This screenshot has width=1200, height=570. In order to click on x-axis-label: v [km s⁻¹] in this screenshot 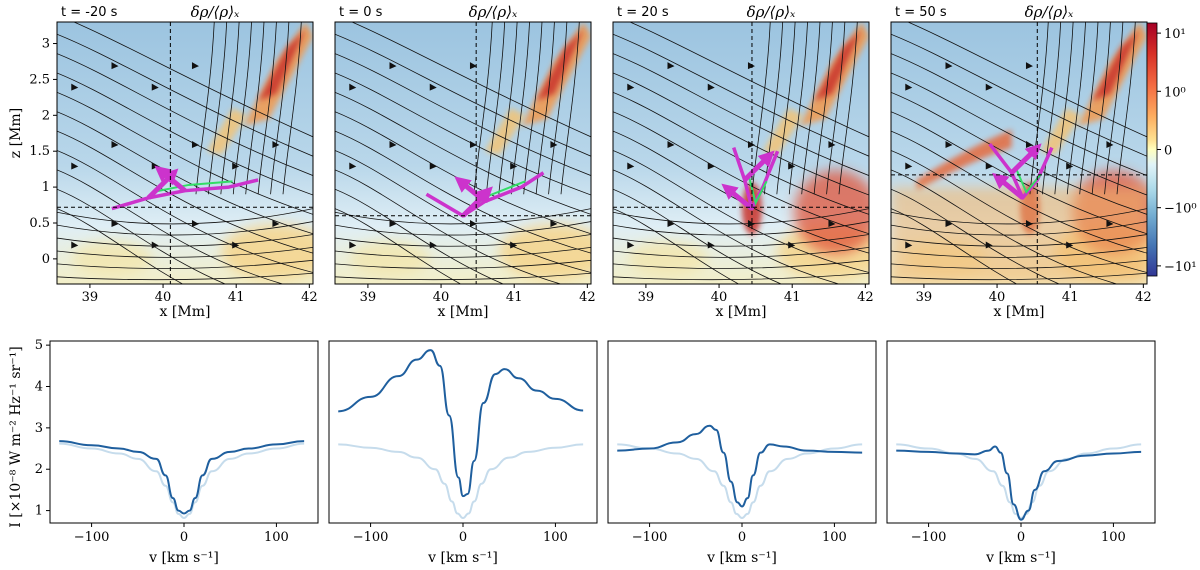, I will do `click(183, 558)`.